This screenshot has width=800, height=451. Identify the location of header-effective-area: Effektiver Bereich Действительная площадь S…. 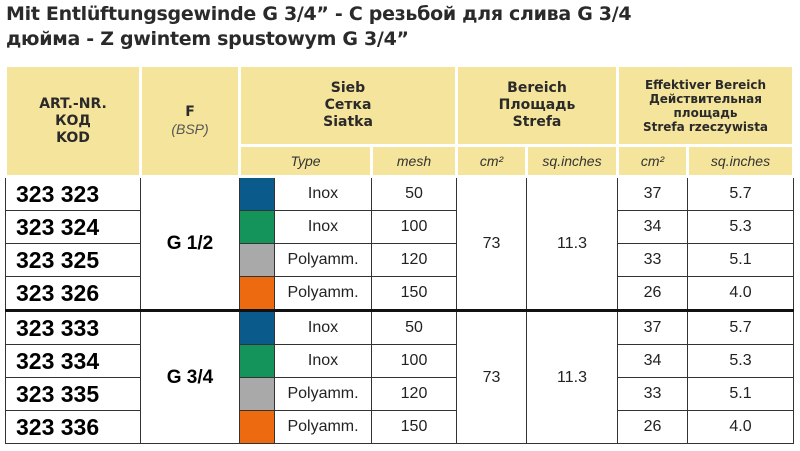
(705, 105).